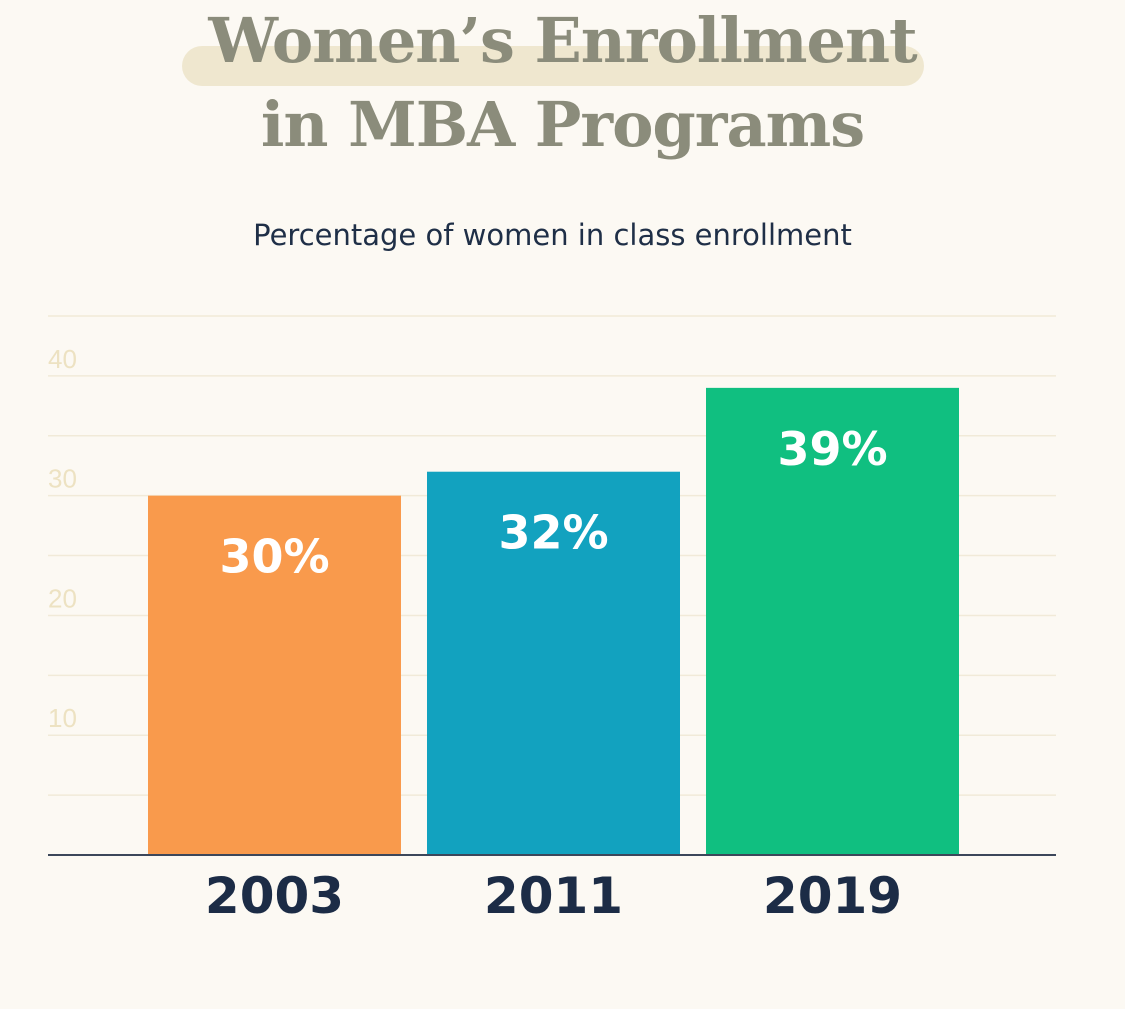 This screenshot has height=1009, width=1125. What do you see at coordinates (62, 598) in the screenshot?
I see `y-tick-label: 20` at bounding box center [62, 598].